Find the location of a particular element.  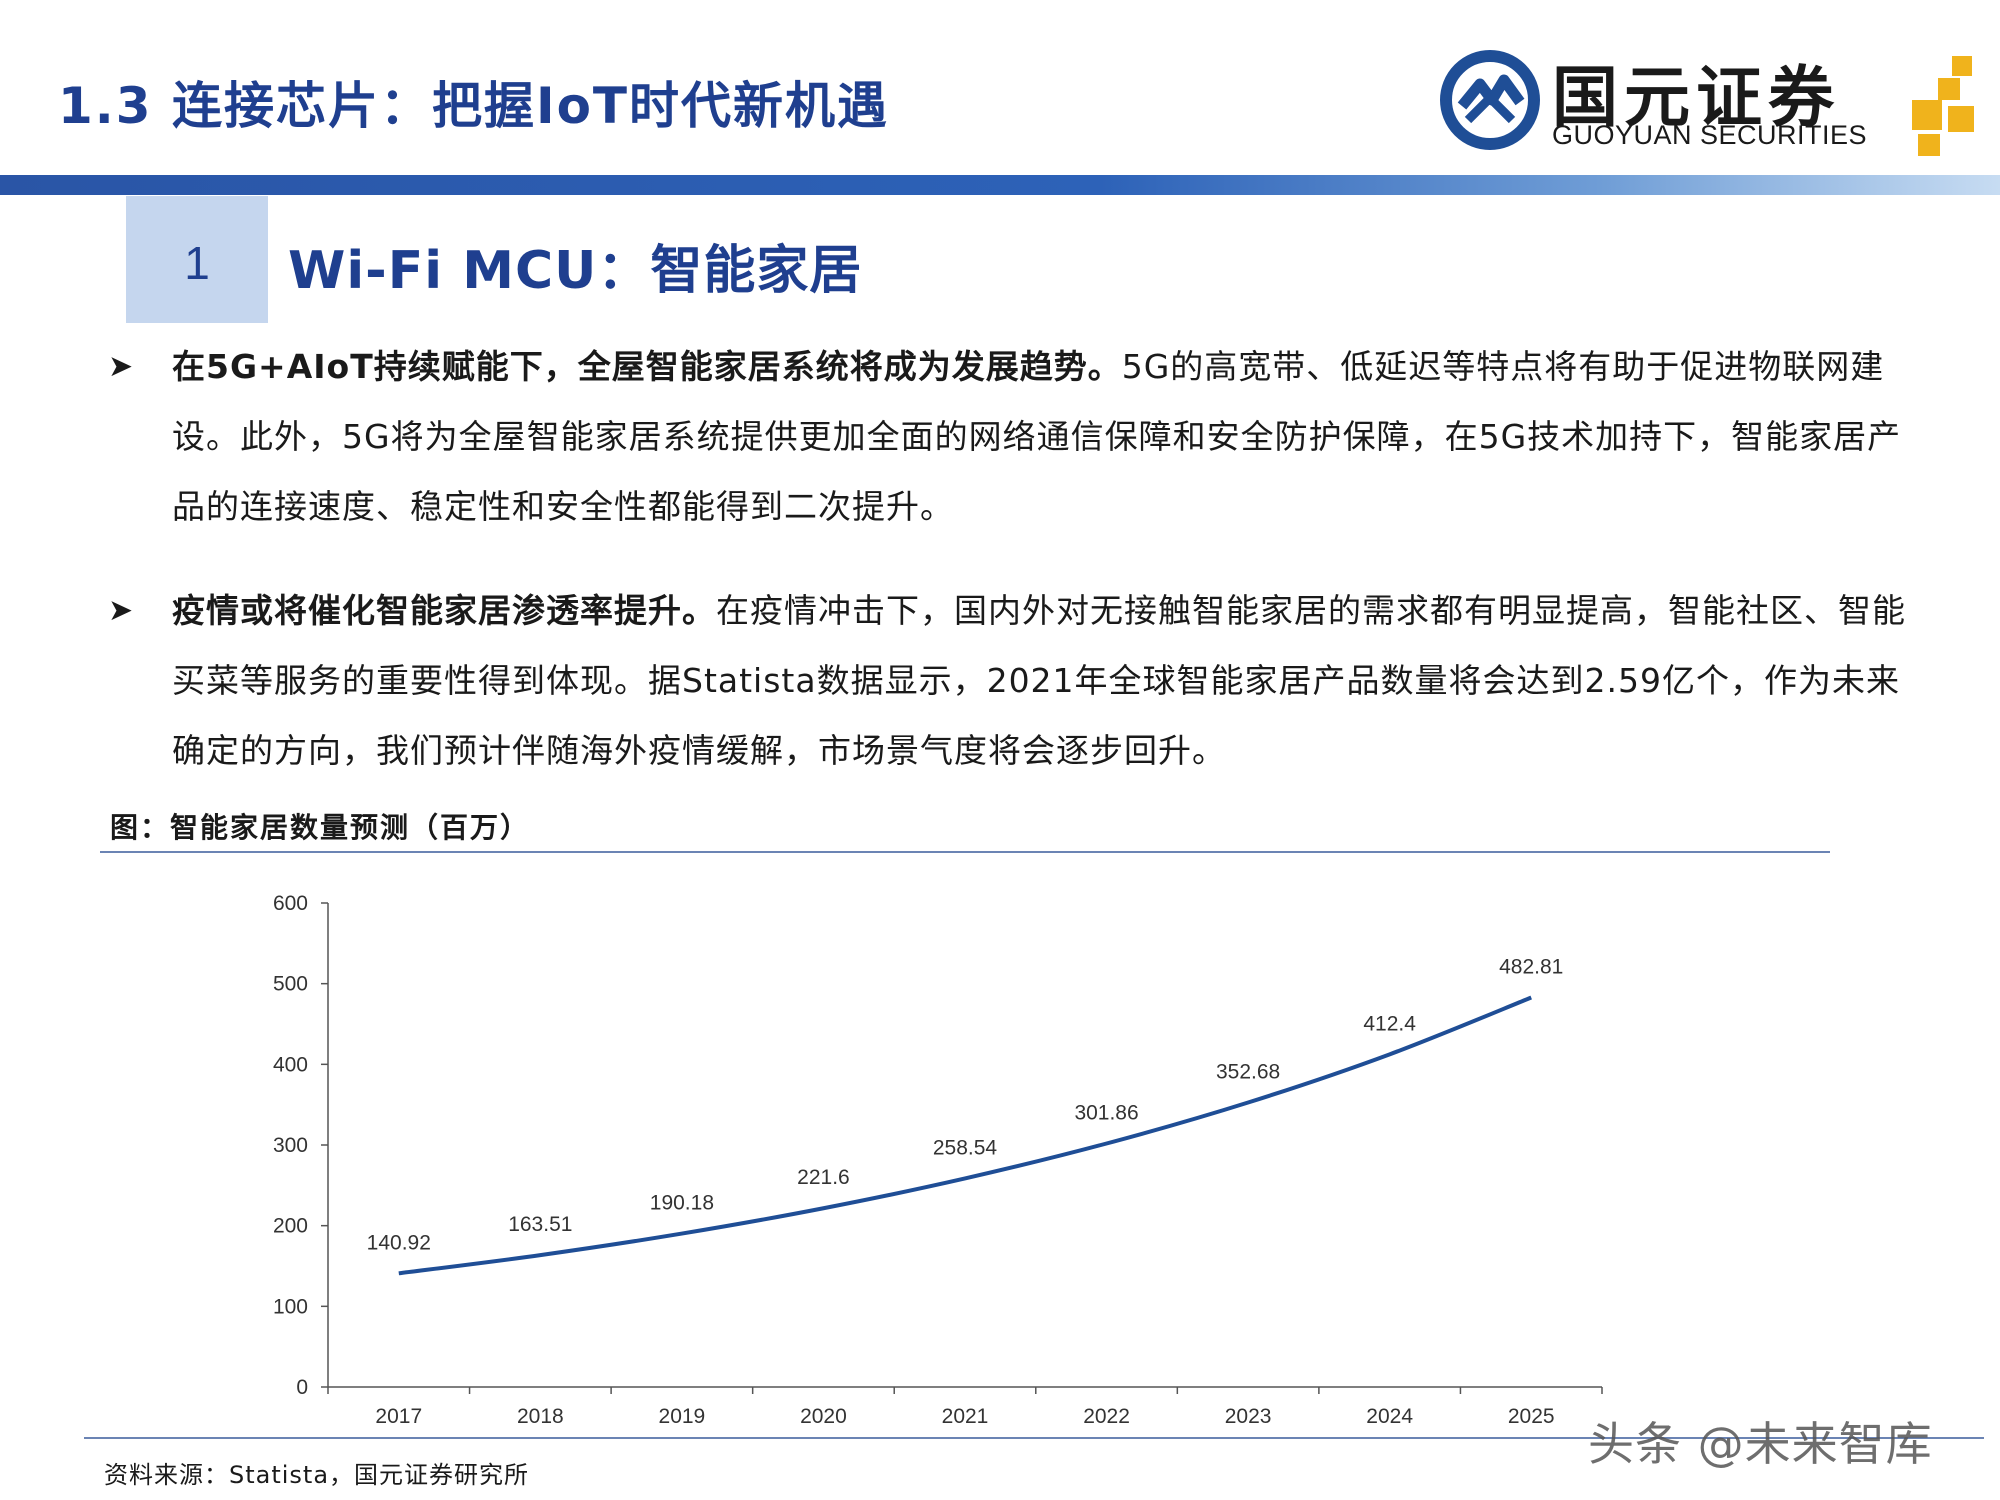

x-tick-label: 2024 is located at coordinates (1389, 1416).